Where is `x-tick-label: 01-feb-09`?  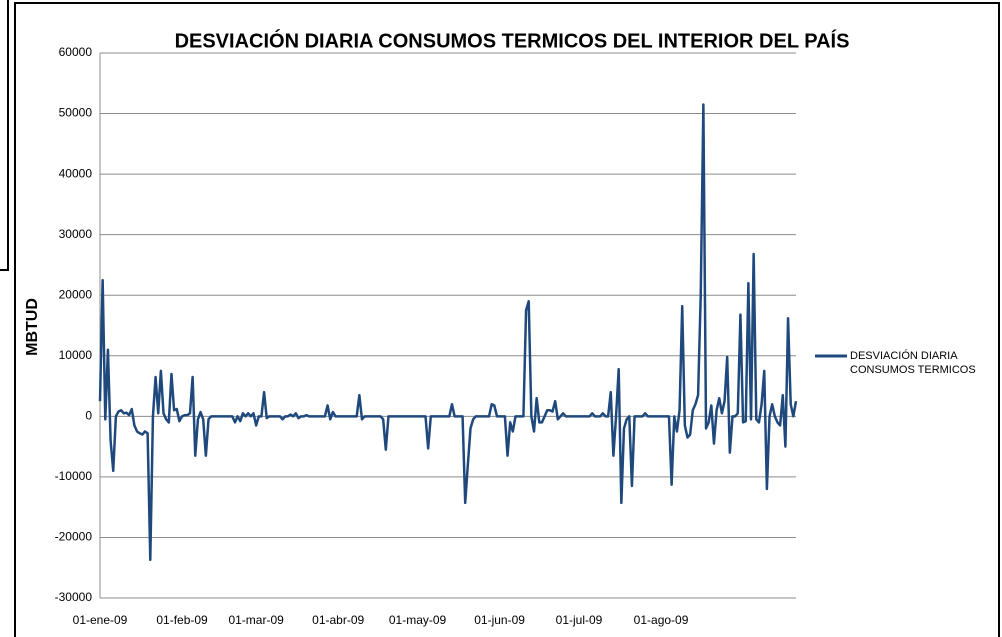
x-tick-label: 01-feb-09 is located at coordinates (182, 620).